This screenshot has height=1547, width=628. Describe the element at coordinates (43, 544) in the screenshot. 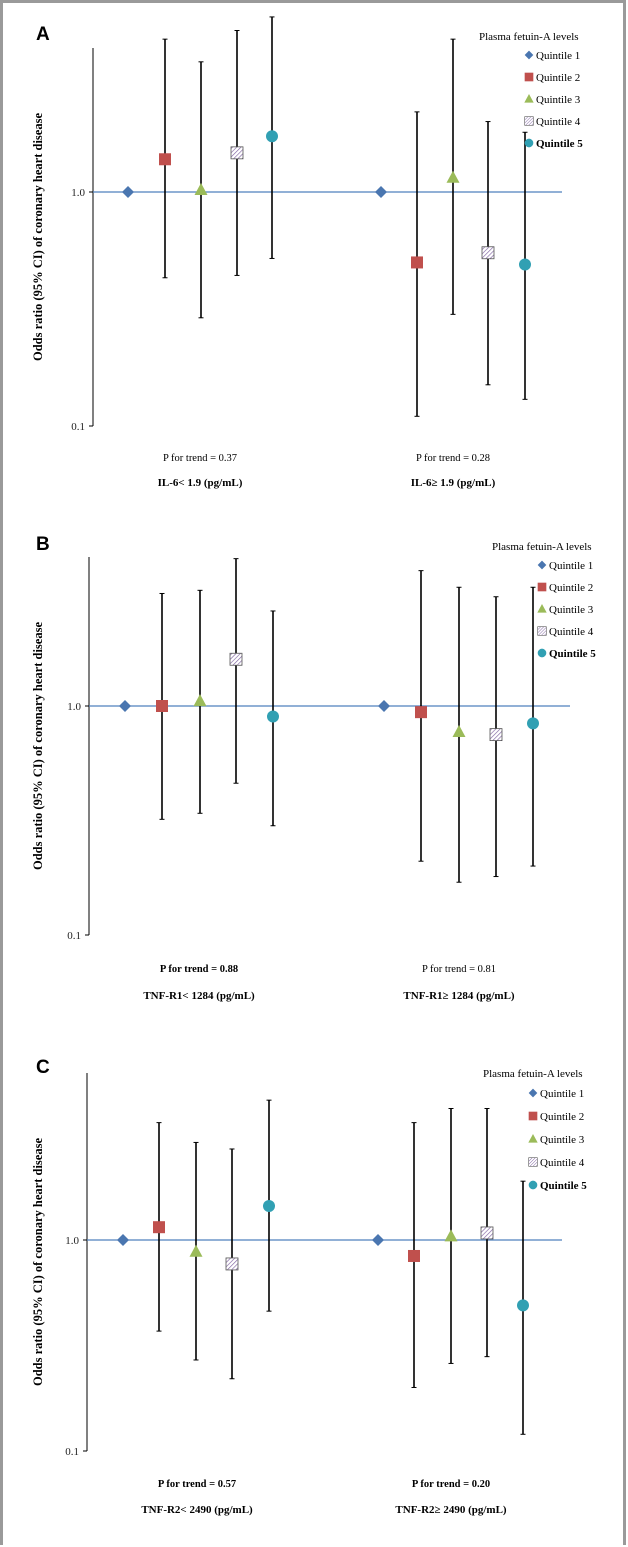

I see `panel-letter: B` at that location.